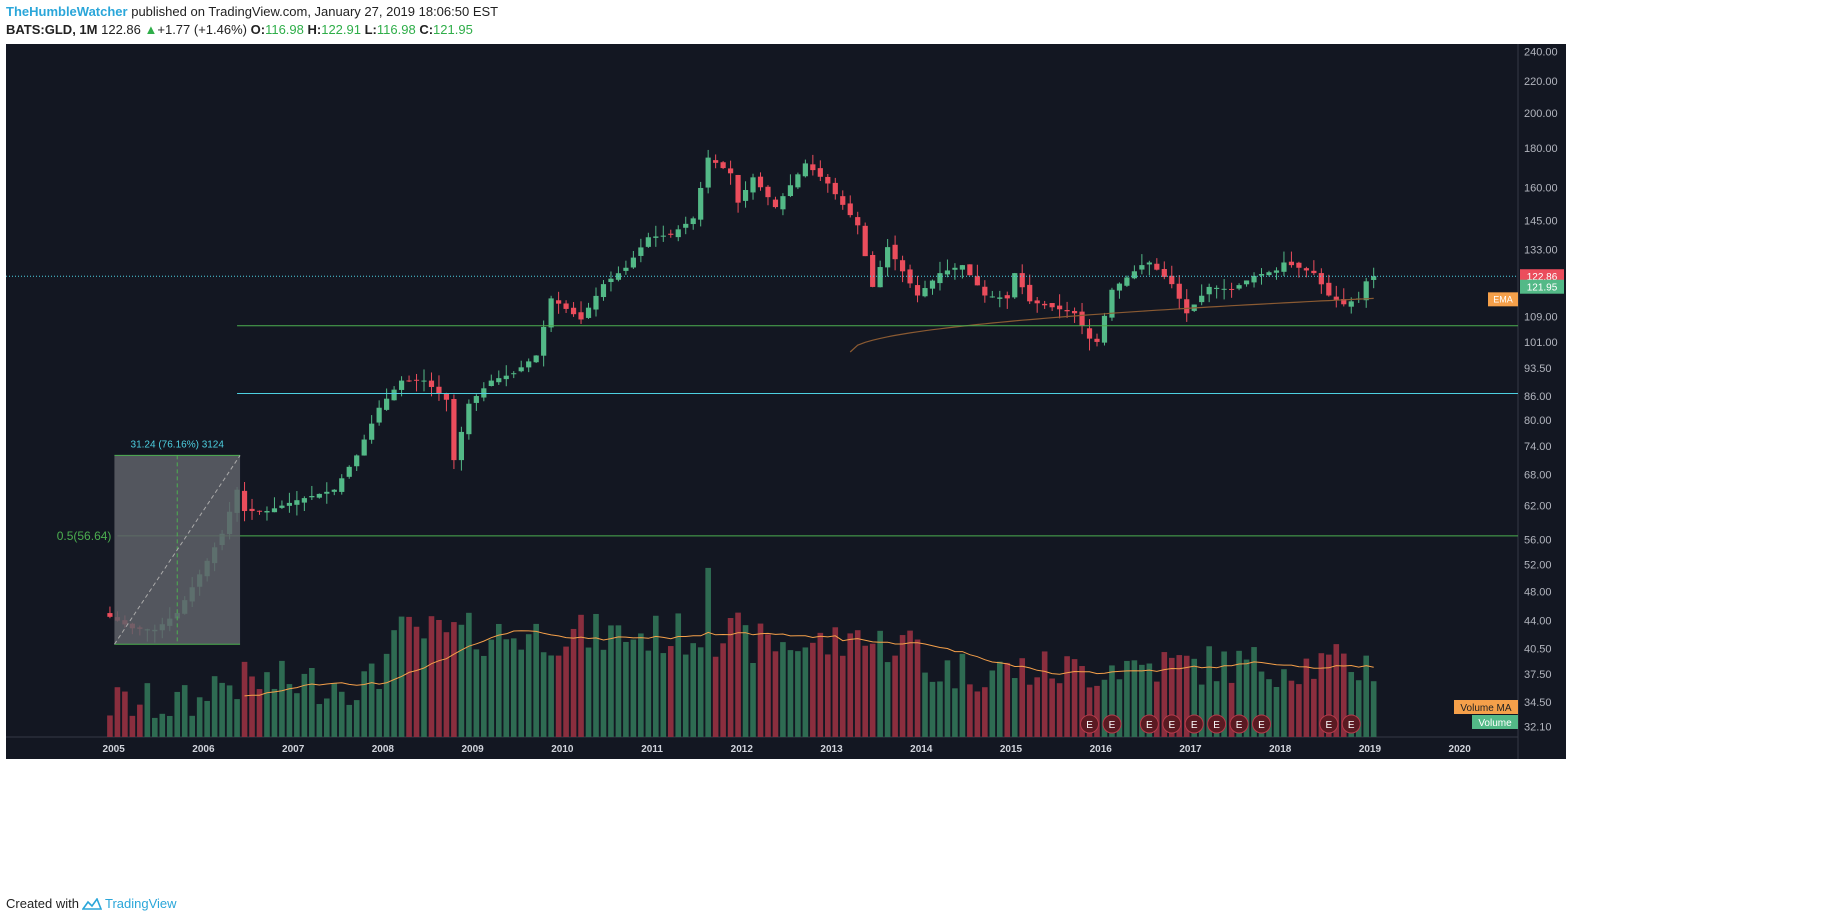 The width and height of the screenshot is (1828, 922). What do you see at coordinates (1495, 722) in the screenshot?
I see `volume-tag` at bounding box center [1495, 722].